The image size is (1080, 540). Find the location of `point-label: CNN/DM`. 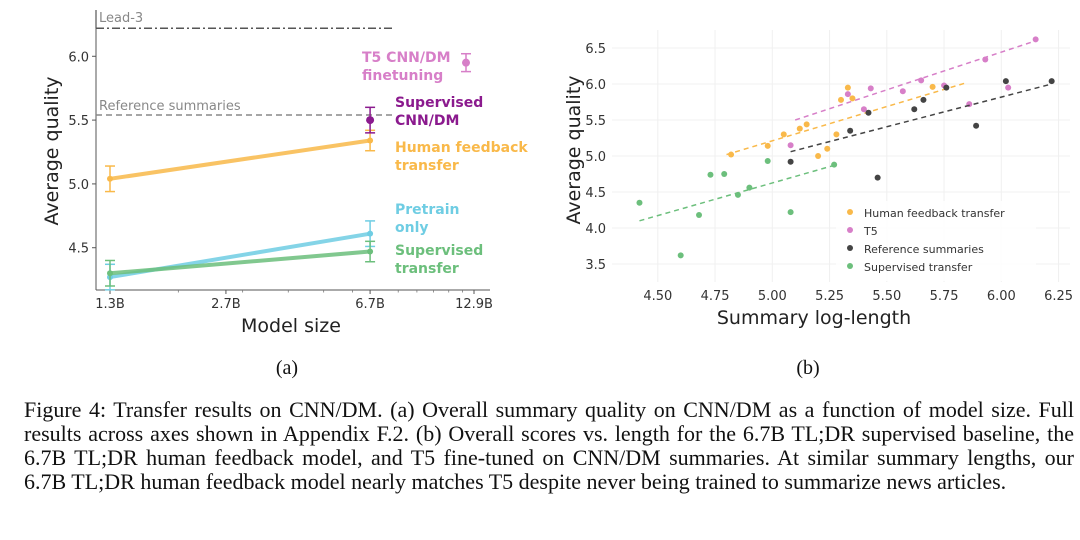

point-label: CNN/DM is located at coordinates (427, 121).